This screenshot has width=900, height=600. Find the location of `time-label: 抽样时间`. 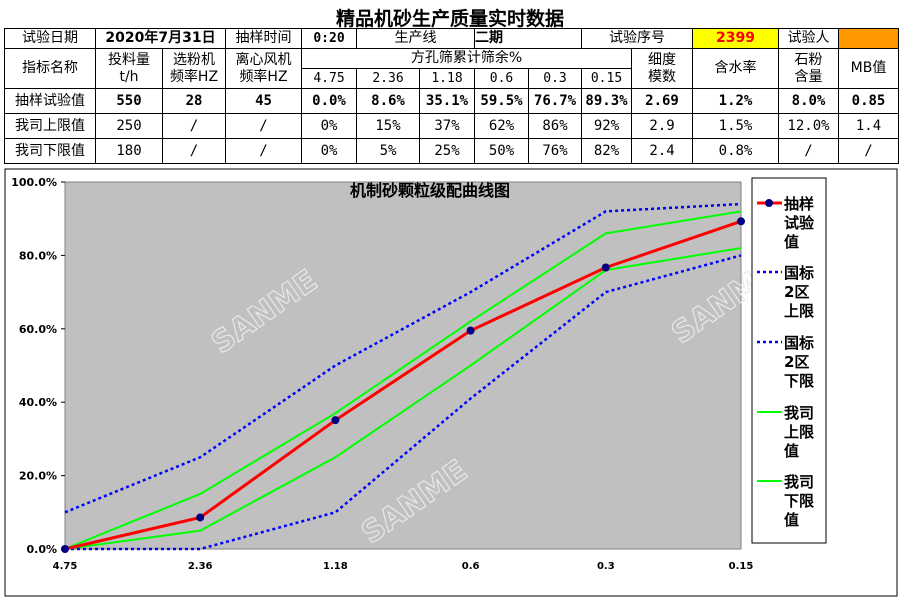

time-label: 抽样时间 is located at coordinates (263, 38).